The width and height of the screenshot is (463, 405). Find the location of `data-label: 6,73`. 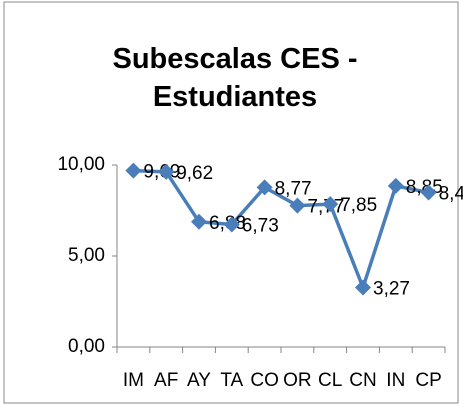

data-label: 6,73 is located at coordinates (260, 226).